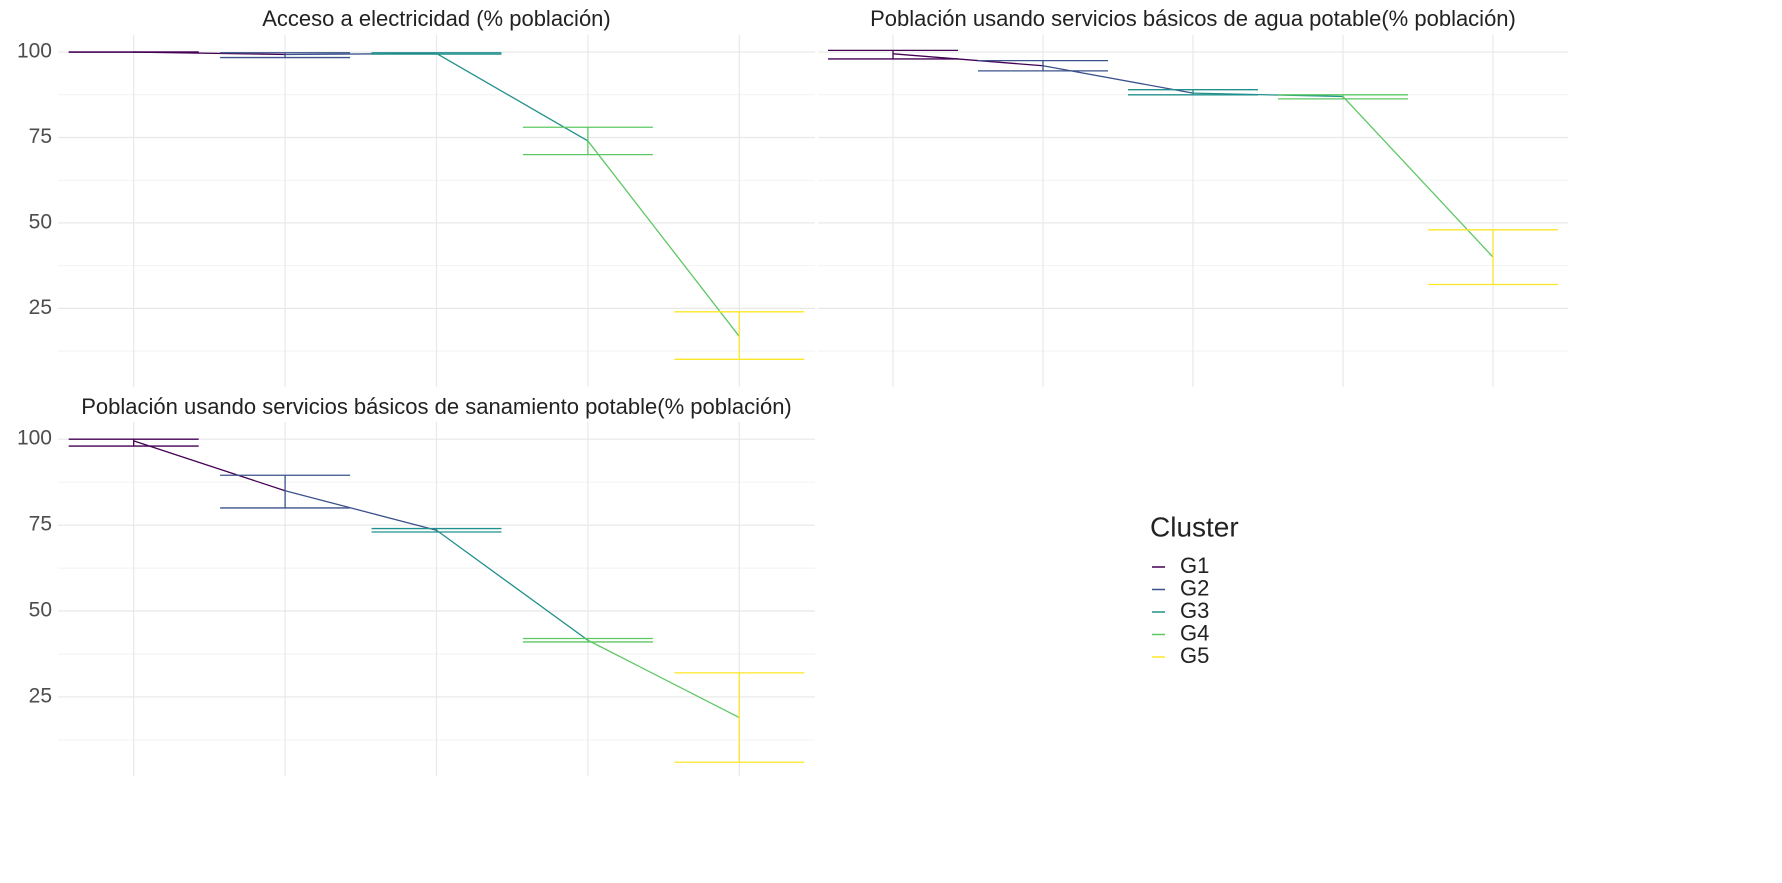 Image resolution: width=1782 pixels, height=883 pixels. Describe the element at coordinates (1194, 526) in the screenshot. I see `legend-title: Cluster` at that location.